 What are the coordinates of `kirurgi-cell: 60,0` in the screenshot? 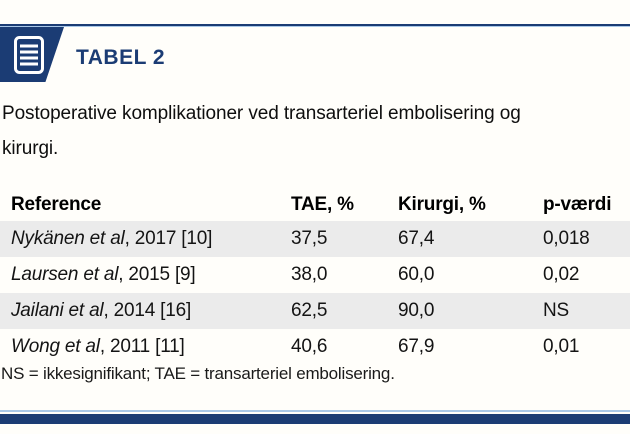 It's located at (416, 274).